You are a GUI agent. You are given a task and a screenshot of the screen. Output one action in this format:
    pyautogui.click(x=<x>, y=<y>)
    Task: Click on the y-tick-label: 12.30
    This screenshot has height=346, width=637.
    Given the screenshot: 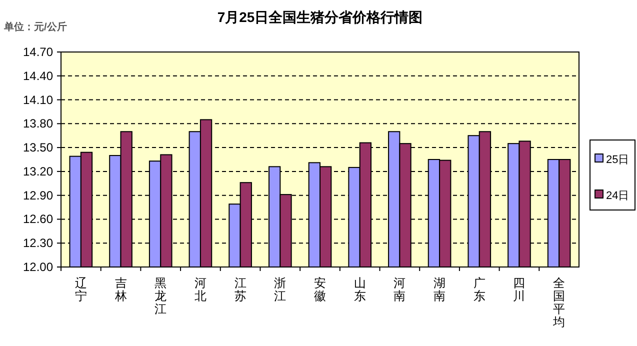 What is the action you would take?
    pyautogui.click(x=38, y=243)
    